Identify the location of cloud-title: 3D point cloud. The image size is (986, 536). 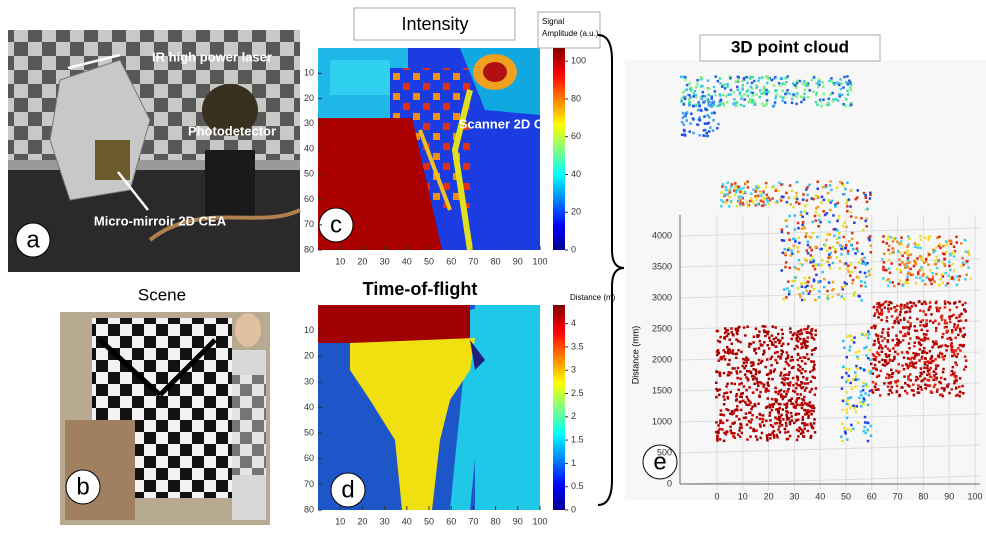
(790, 46).